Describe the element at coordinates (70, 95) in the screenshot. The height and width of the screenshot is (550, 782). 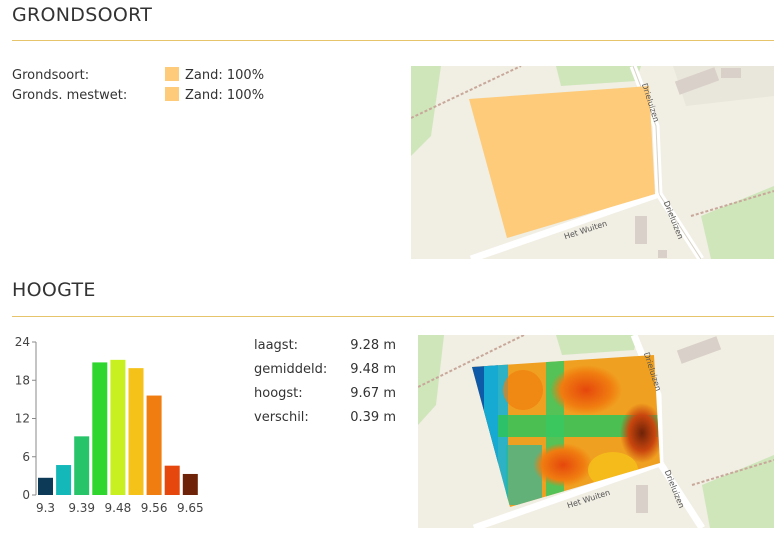
I see `gronds-mestwet-label: Gronds. mestwet:` at that location.